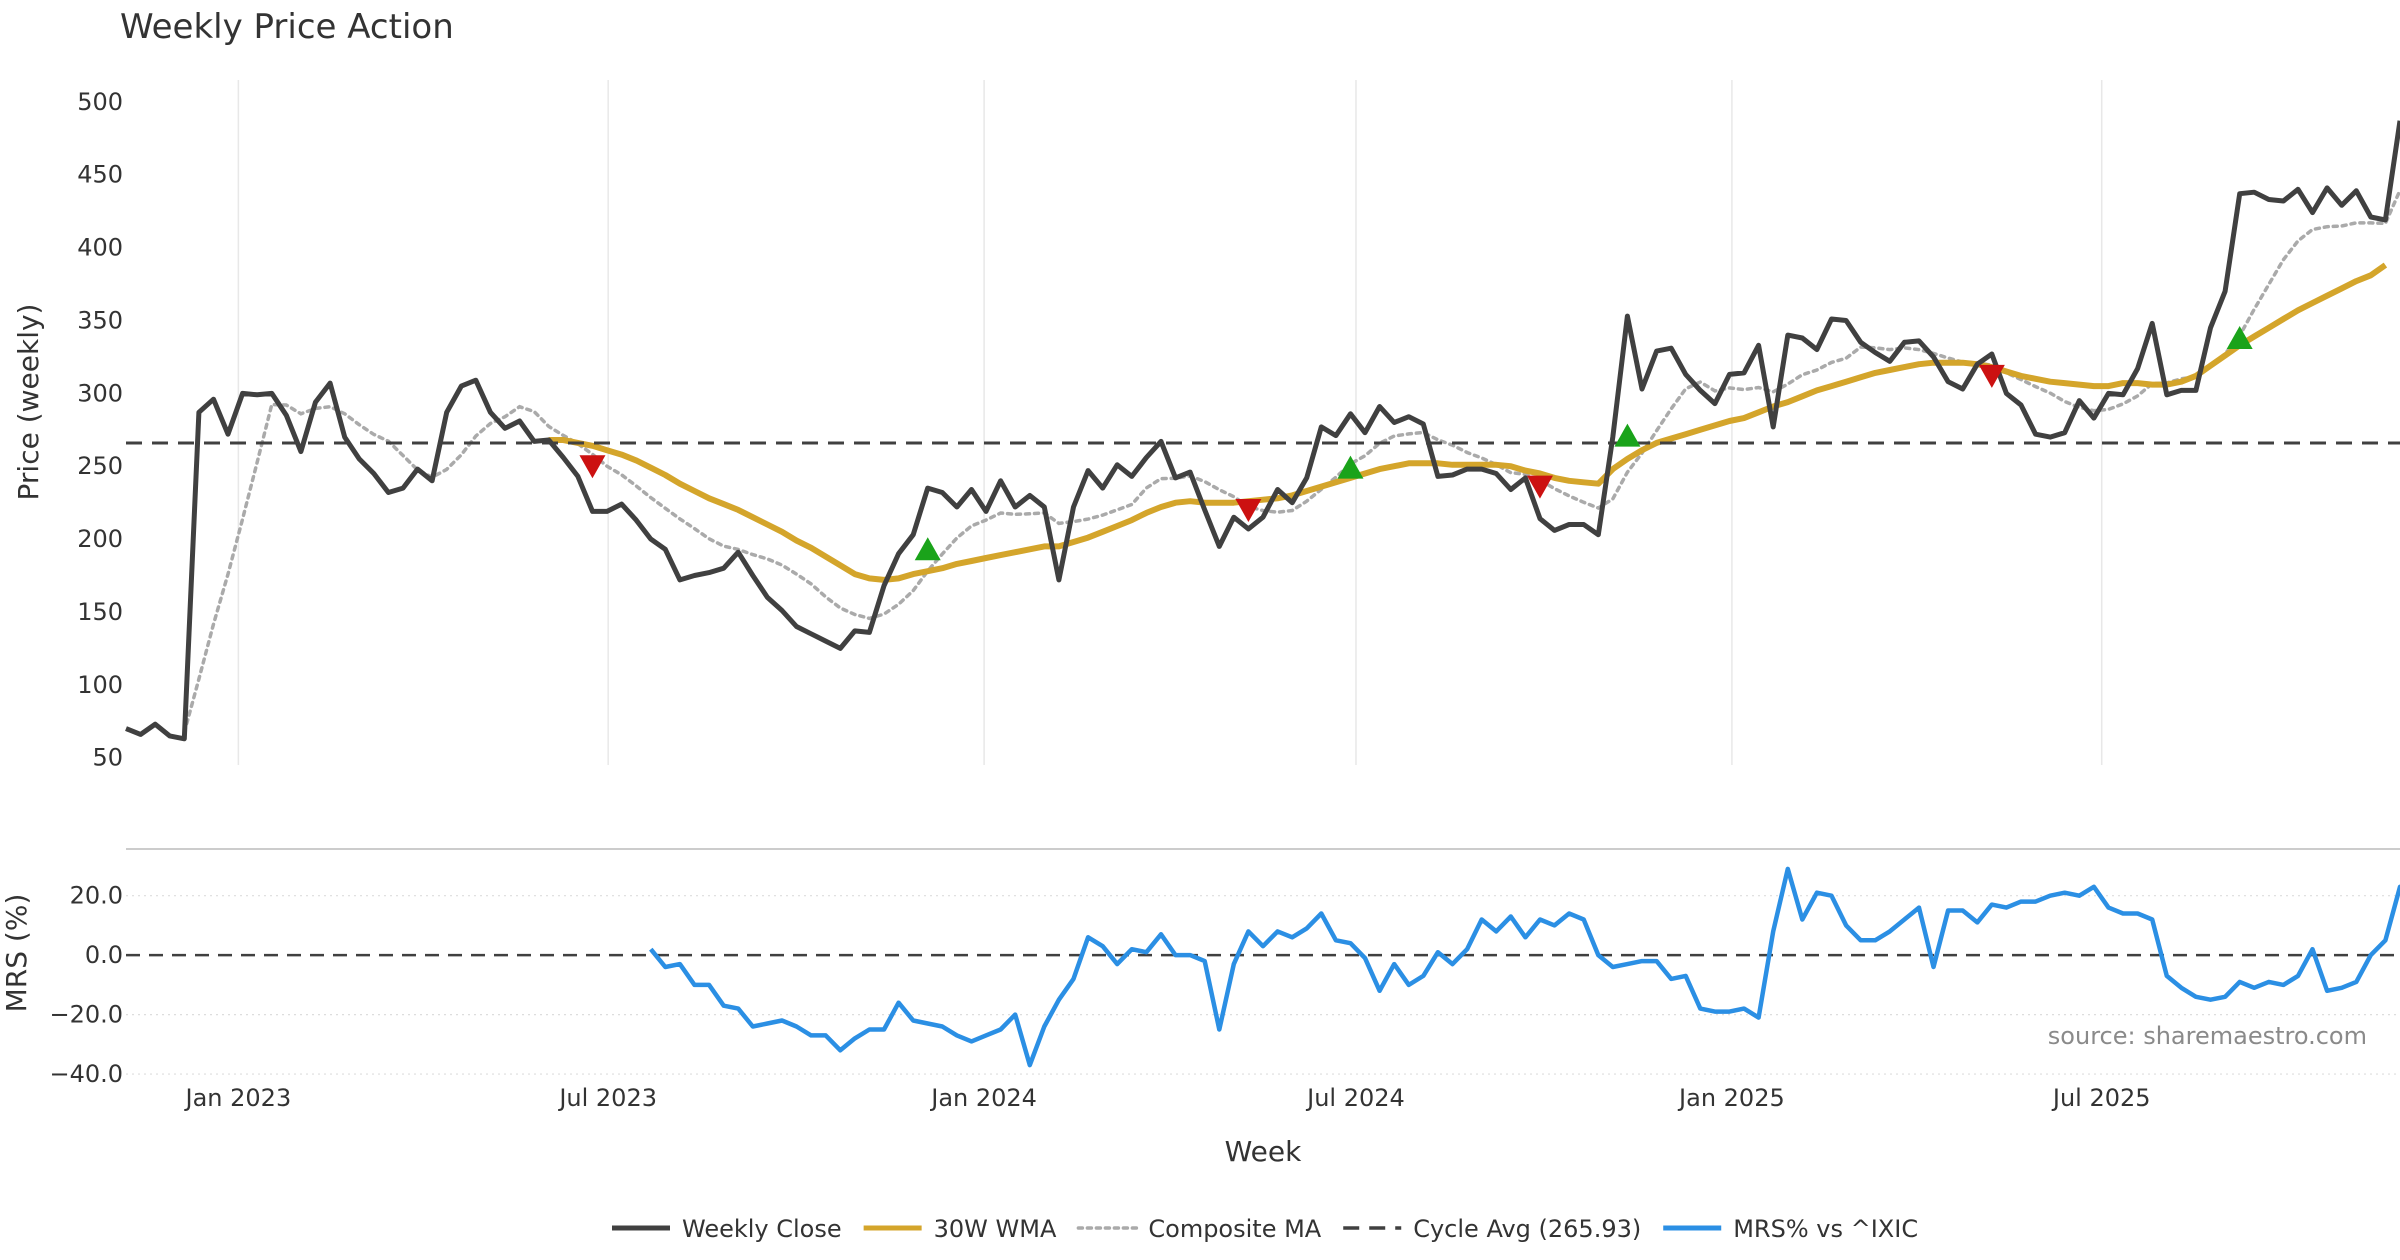 This screenshot has height=1260, width=2400. I want to click on price-y-tick-label: 250, so click(100, 466).